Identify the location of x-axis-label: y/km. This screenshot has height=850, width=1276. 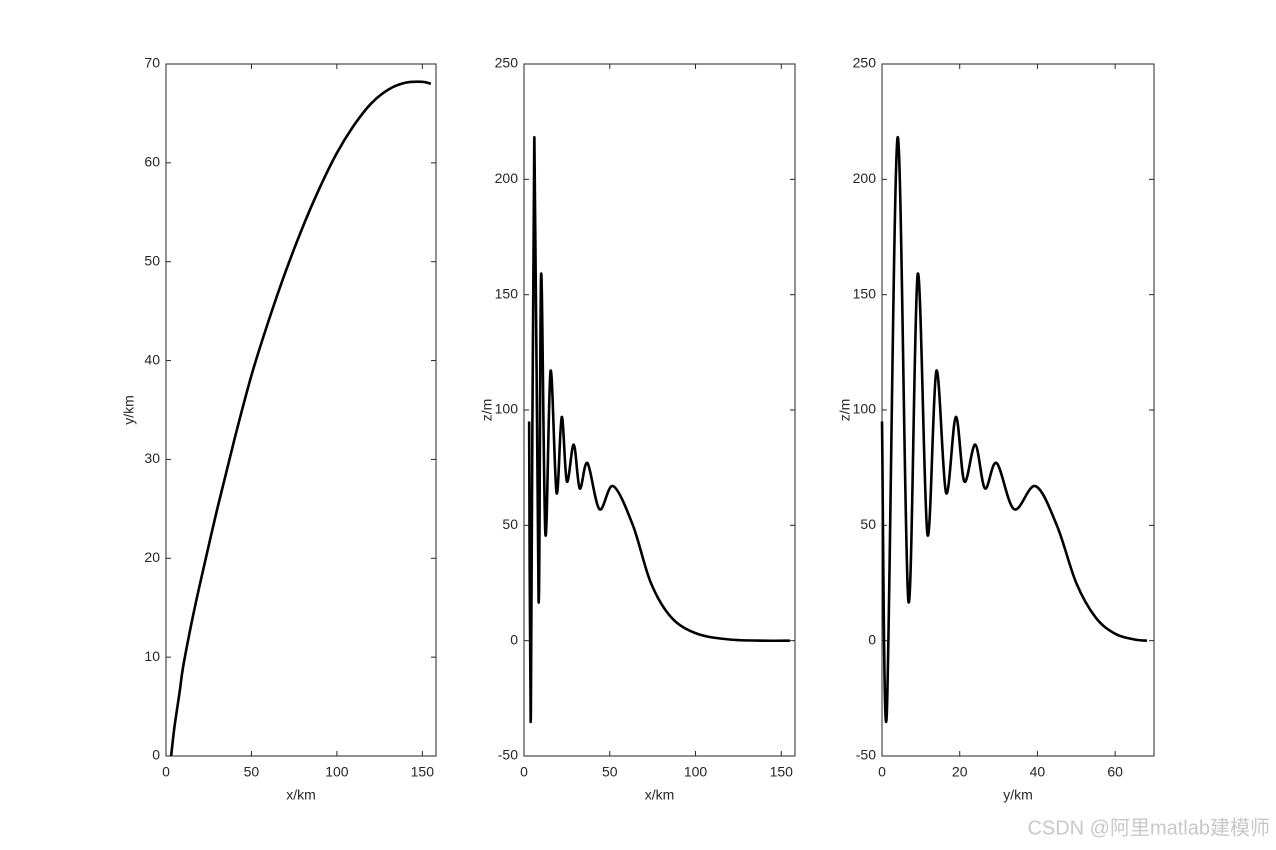
(1018, 795).